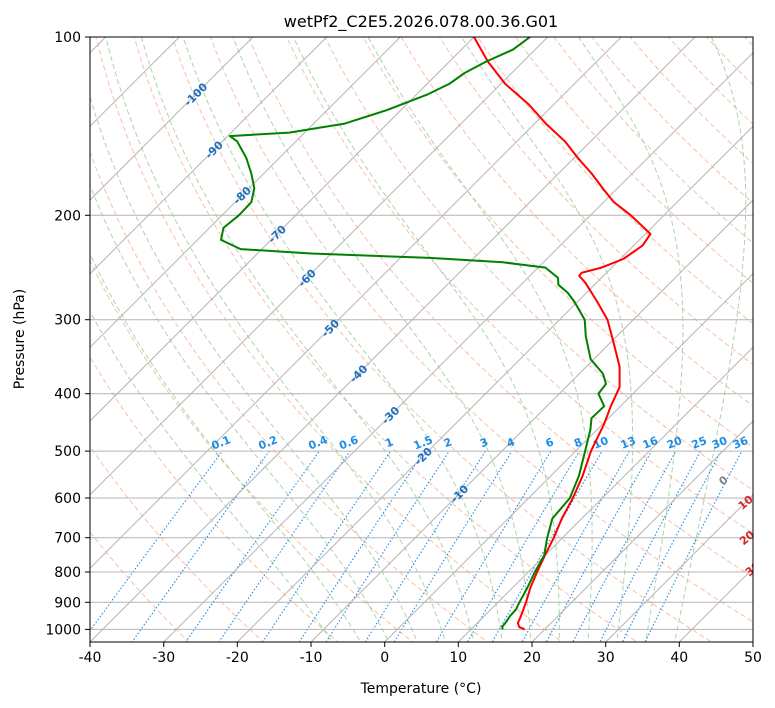 Image resolution: width=775 pixels, height=708 pixels. I want to click on y-tick-label: 400, so click(67, 395).